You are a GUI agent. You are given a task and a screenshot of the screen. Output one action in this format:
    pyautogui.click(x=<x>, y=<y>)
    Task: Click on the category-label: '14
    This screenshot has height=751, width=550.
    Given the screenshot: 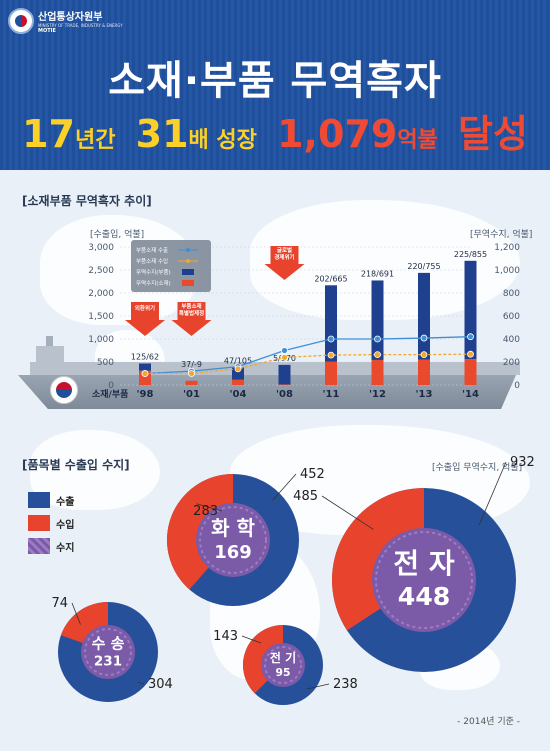 What is the action you would take?
    pyautogui.click(x=470, y=394)
    